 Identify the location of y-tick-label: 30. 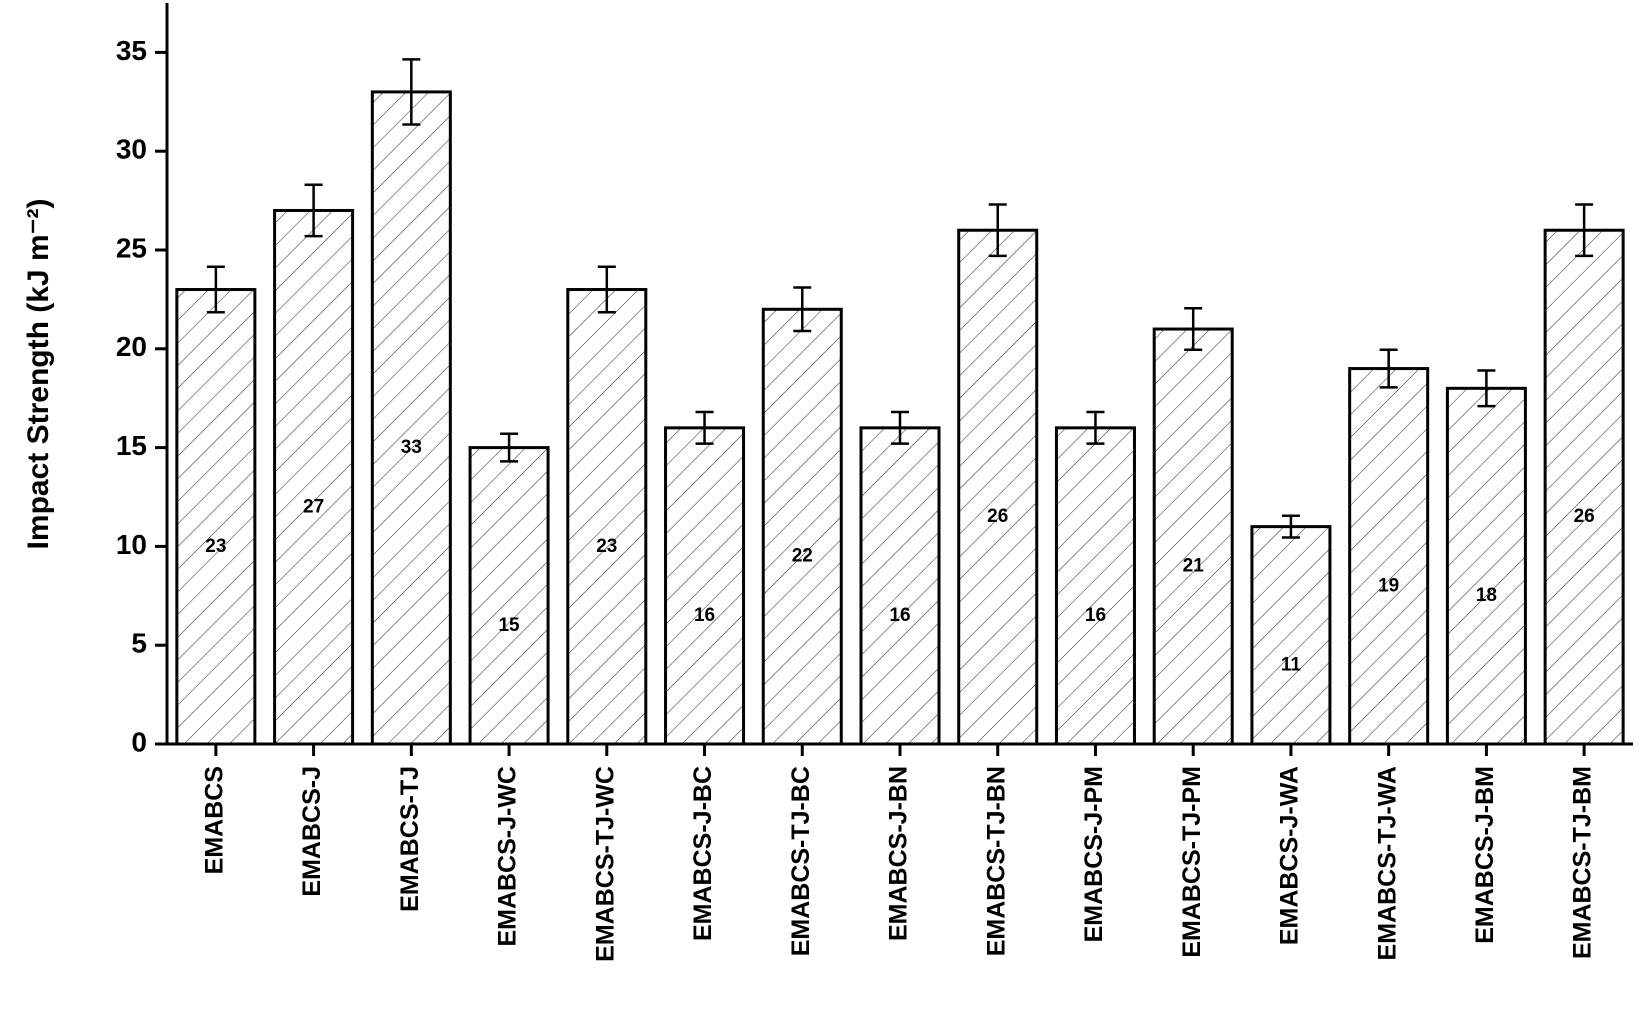
(131, 149).